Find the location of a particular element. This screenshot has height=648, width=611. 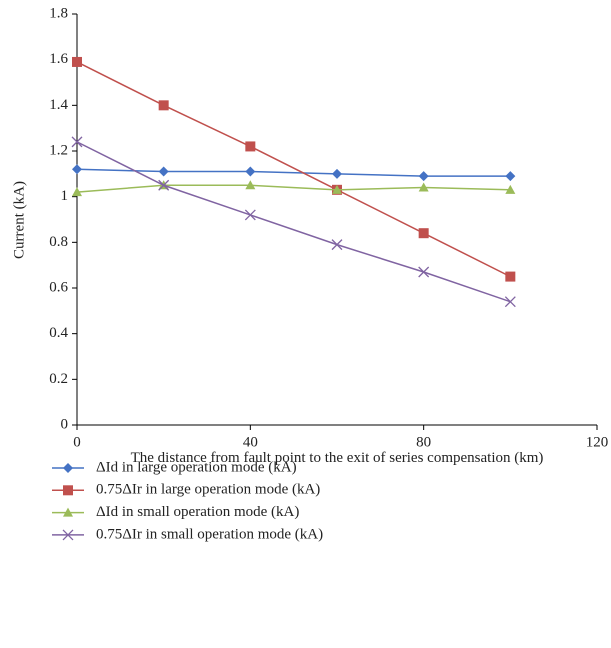

y-tick-label: 0.2 is located at coordinates (58, 379).